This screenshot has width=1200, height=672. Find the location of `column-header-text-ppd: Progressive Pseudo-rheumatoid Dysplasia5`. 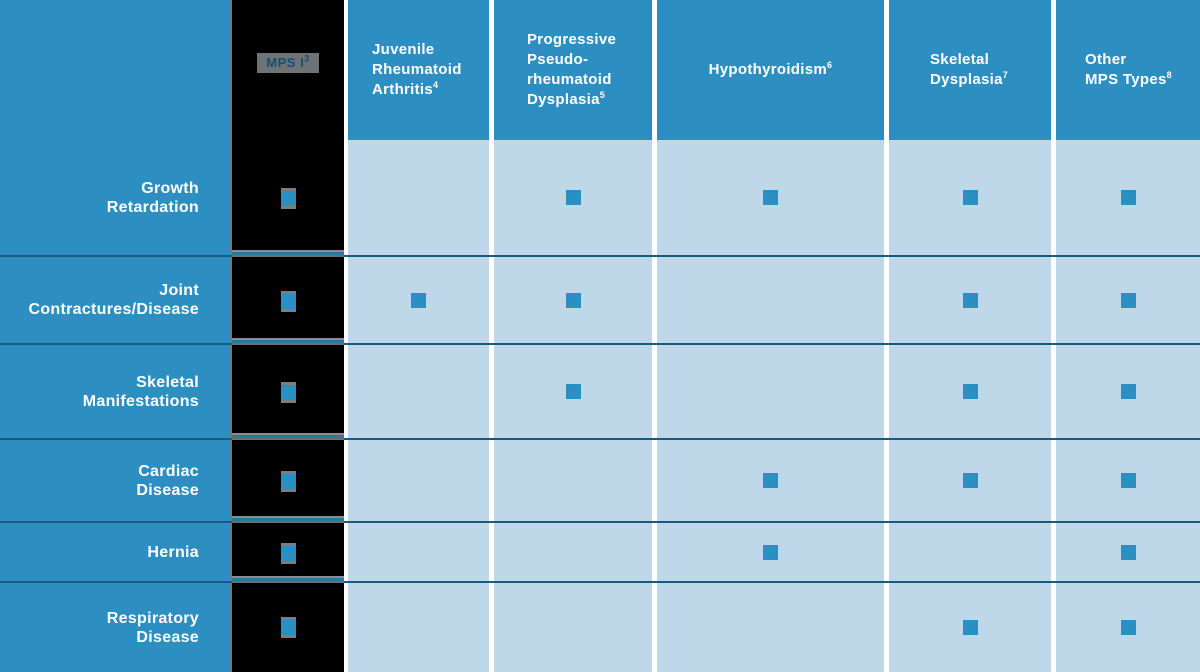

column-header-text-ppd: Progressive Pseudo-rheumatoid Dysplasia5 is located at coordinates (589, 70).